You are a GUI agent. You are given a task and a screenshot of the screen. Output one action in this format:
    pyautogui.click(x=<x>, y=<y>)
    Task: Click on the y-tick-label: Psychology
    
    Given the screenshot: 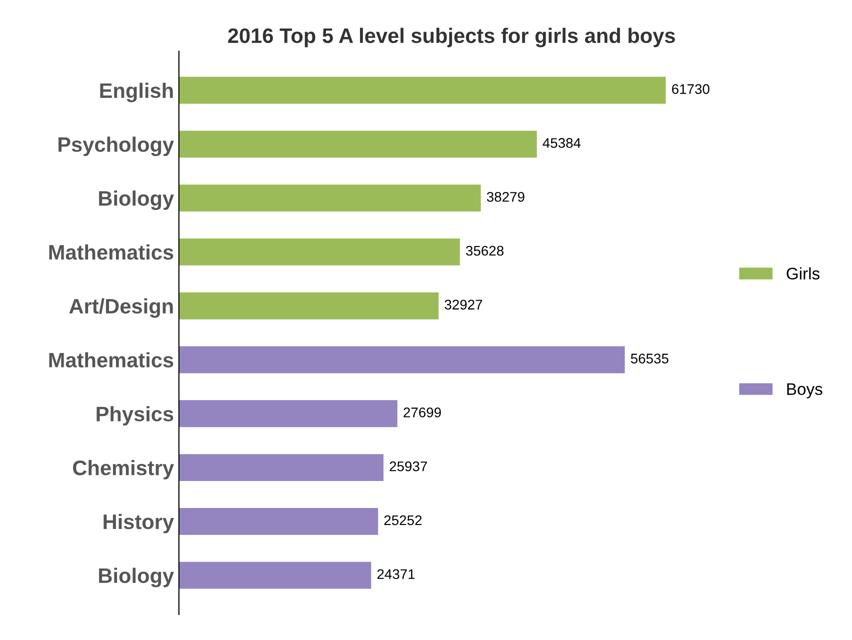 What is the action you would take?
    pyautogui.click(x=116, y=146)
    